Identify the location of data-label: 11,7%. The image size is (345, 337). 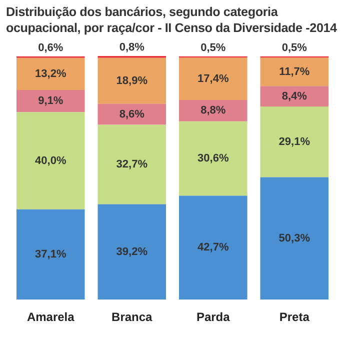
(294, 72).